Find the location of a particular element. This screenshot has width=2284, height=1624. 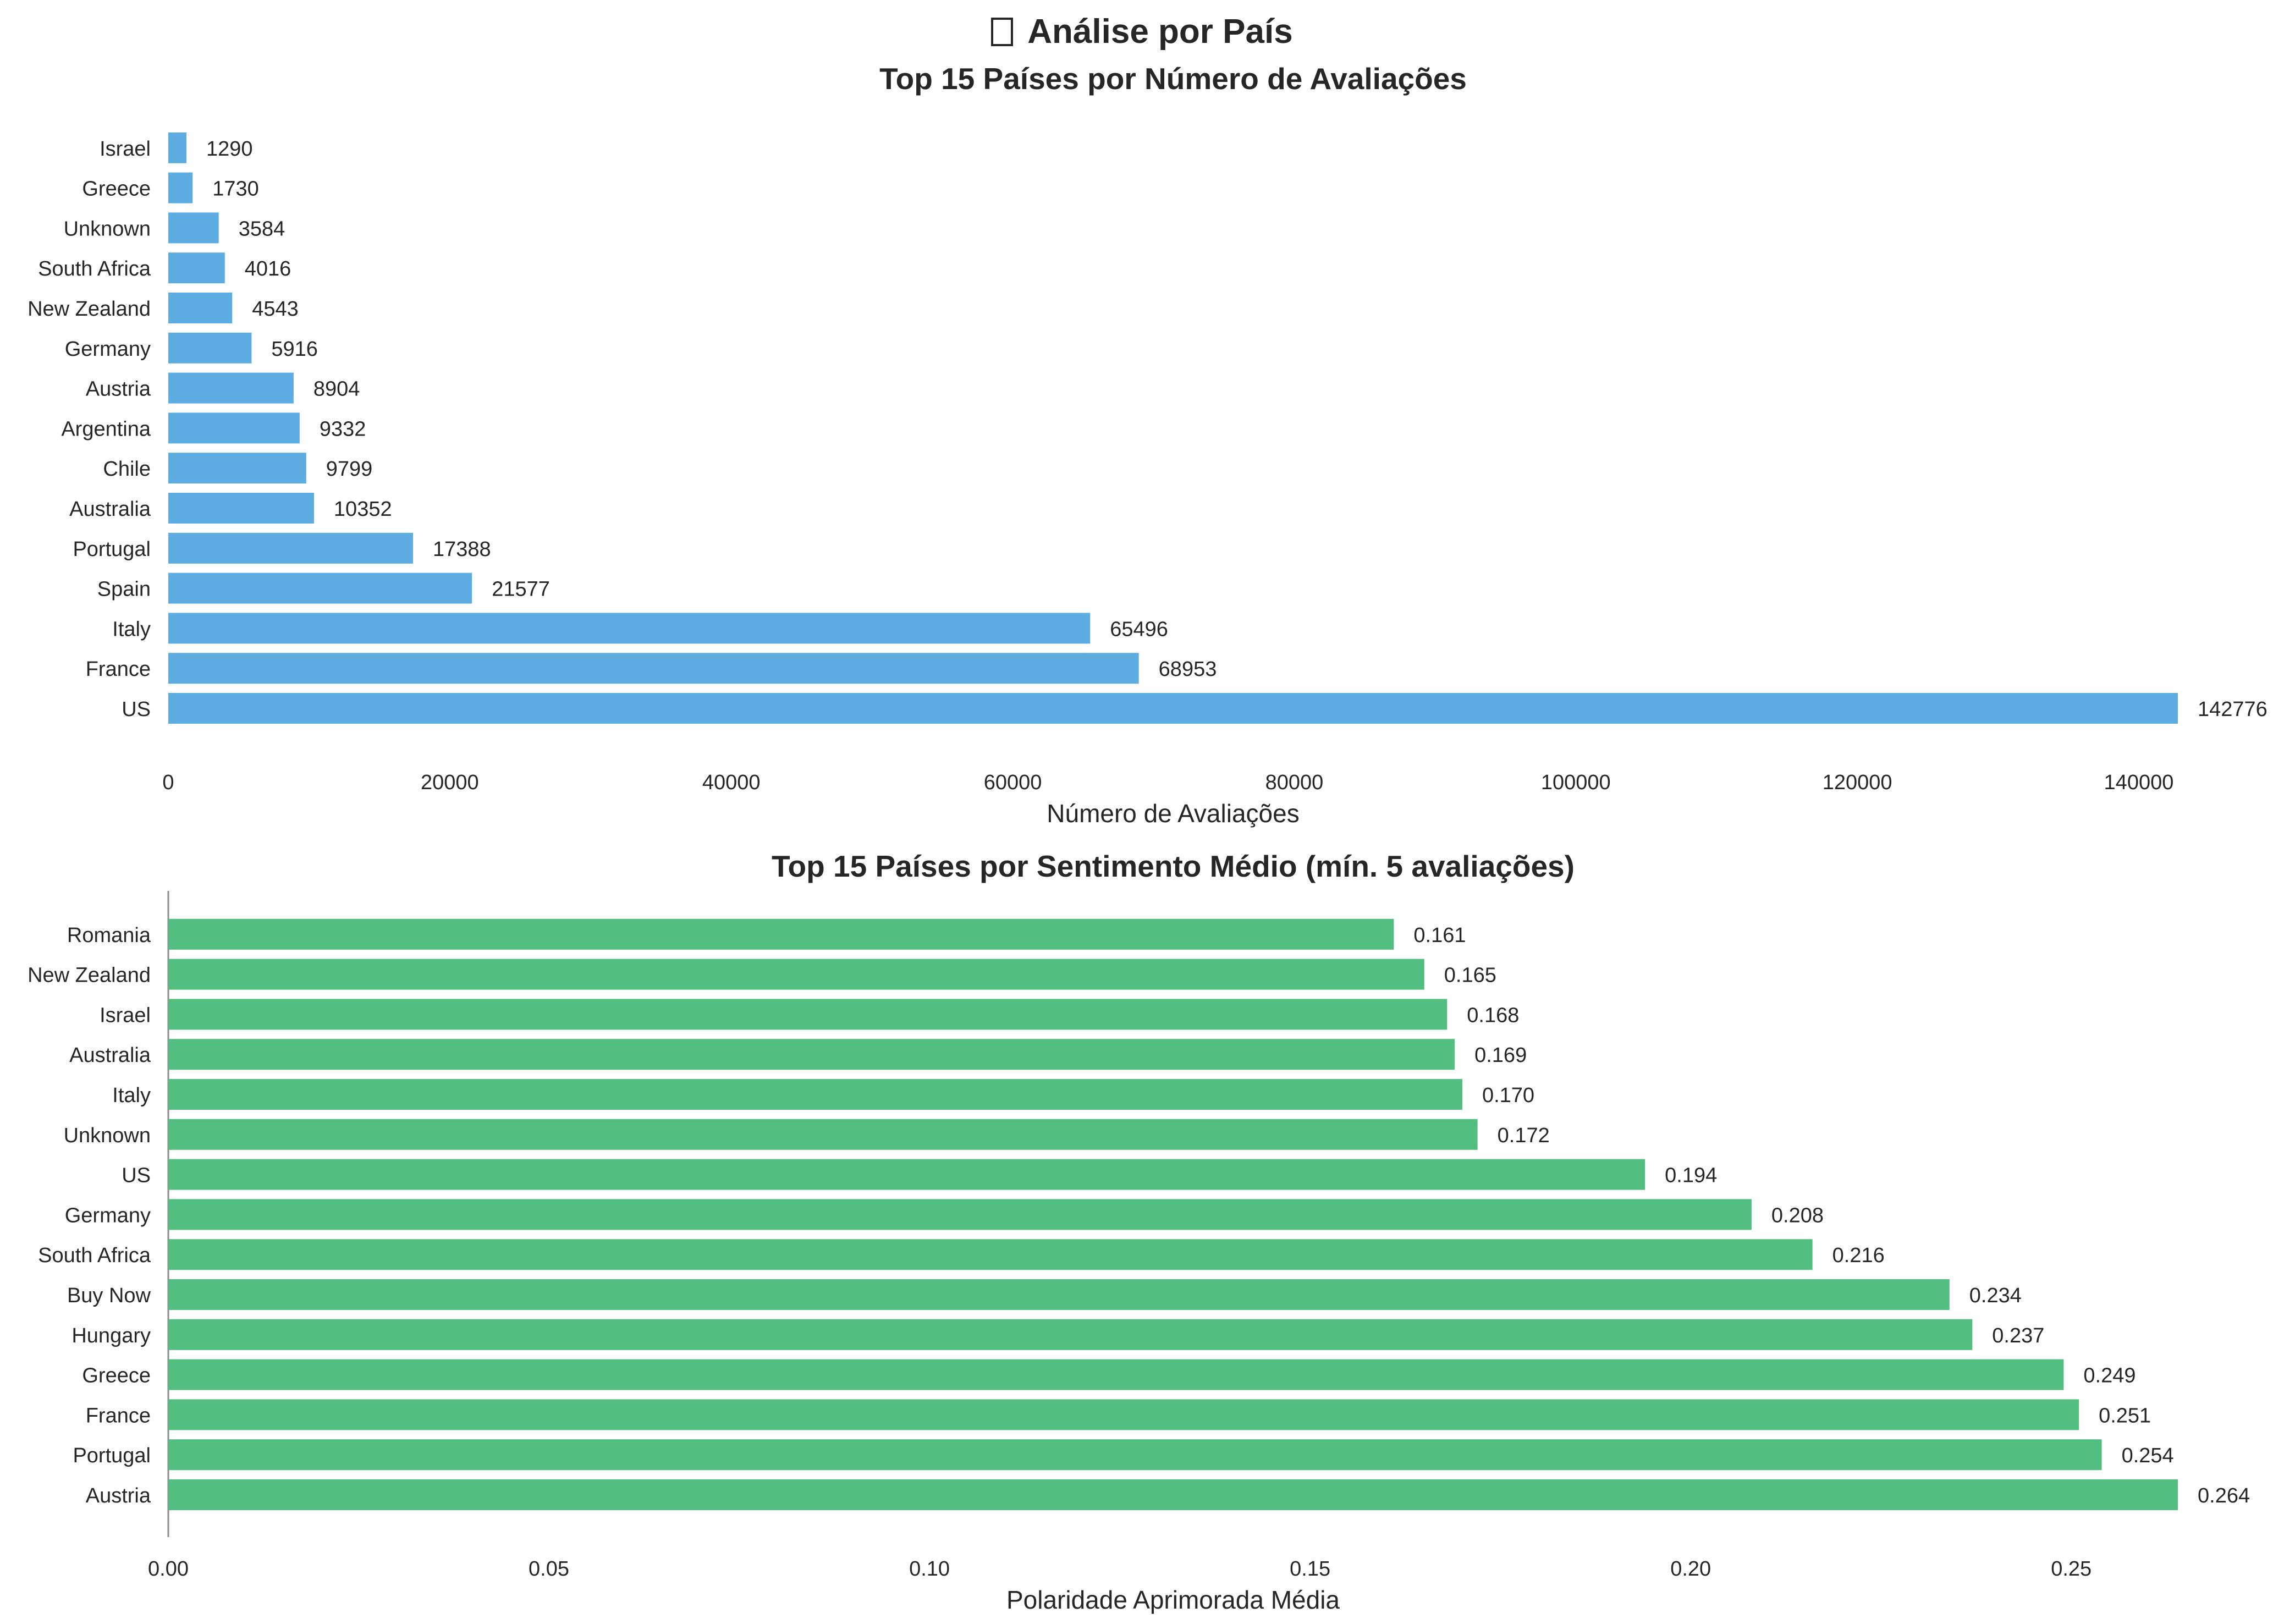

category-label: Austria is located at coordinates (118, 389).